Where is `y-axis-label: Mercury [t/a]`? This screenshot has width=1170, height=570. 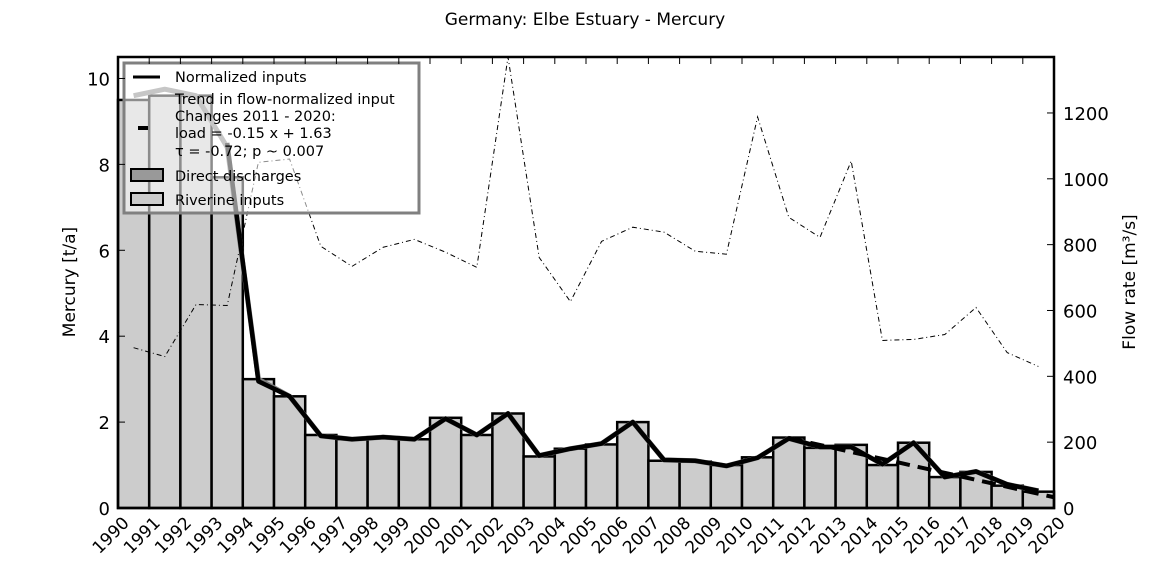
y-axis-label: Mercury [t/a] is located at coordinates (70, 282).